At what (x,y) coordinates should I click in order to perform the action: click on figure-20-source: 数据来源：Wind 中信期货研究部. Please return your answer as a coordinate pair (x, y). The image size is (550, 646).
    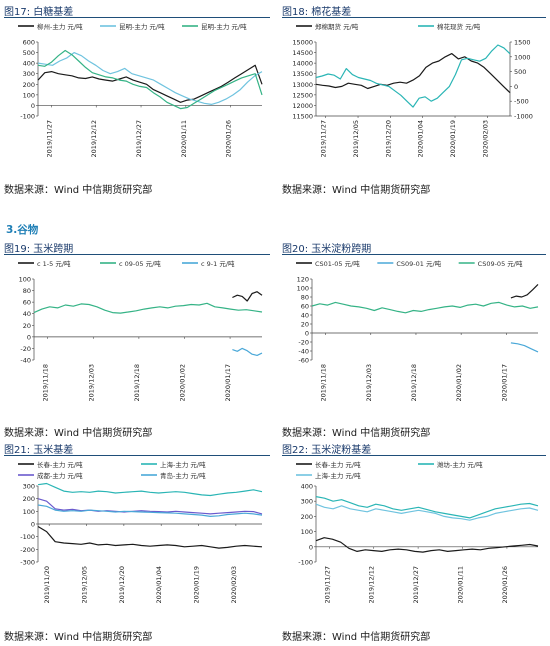
    Looking at the image, I should click on (356, 433).